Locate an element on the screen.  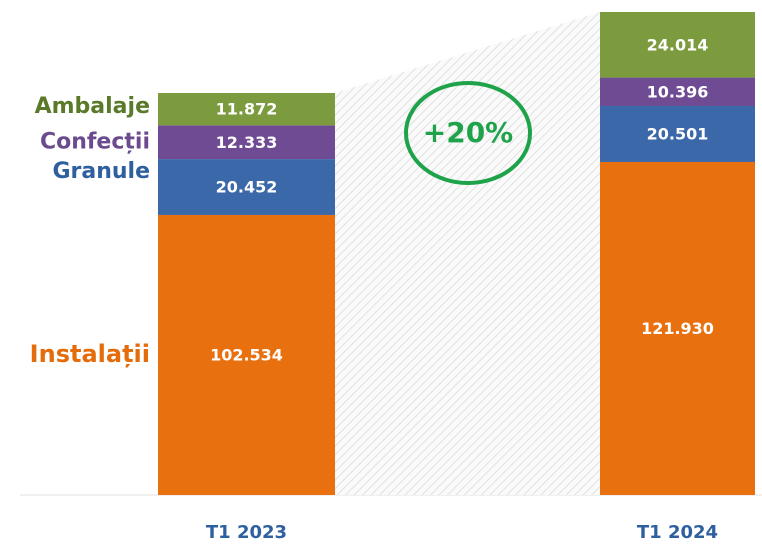
value-label: 102.534 is located at coordinates (246, 354).